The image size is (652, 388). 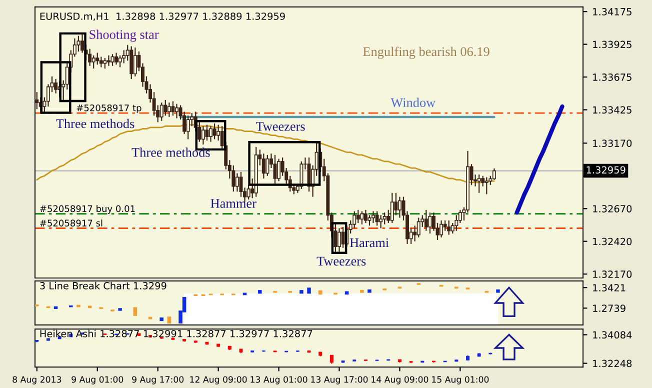 I want to click on y-tick-label: 1.34175, so click(x=612, y=12).